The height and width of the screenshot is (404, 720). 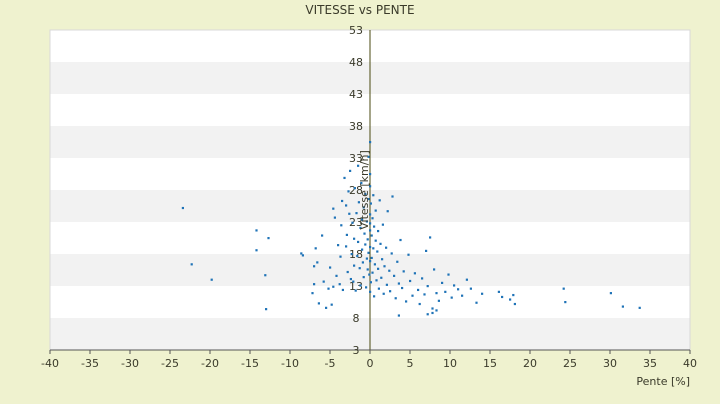 I want to click on x-tick-label: 40, so click(x=690, y=363).